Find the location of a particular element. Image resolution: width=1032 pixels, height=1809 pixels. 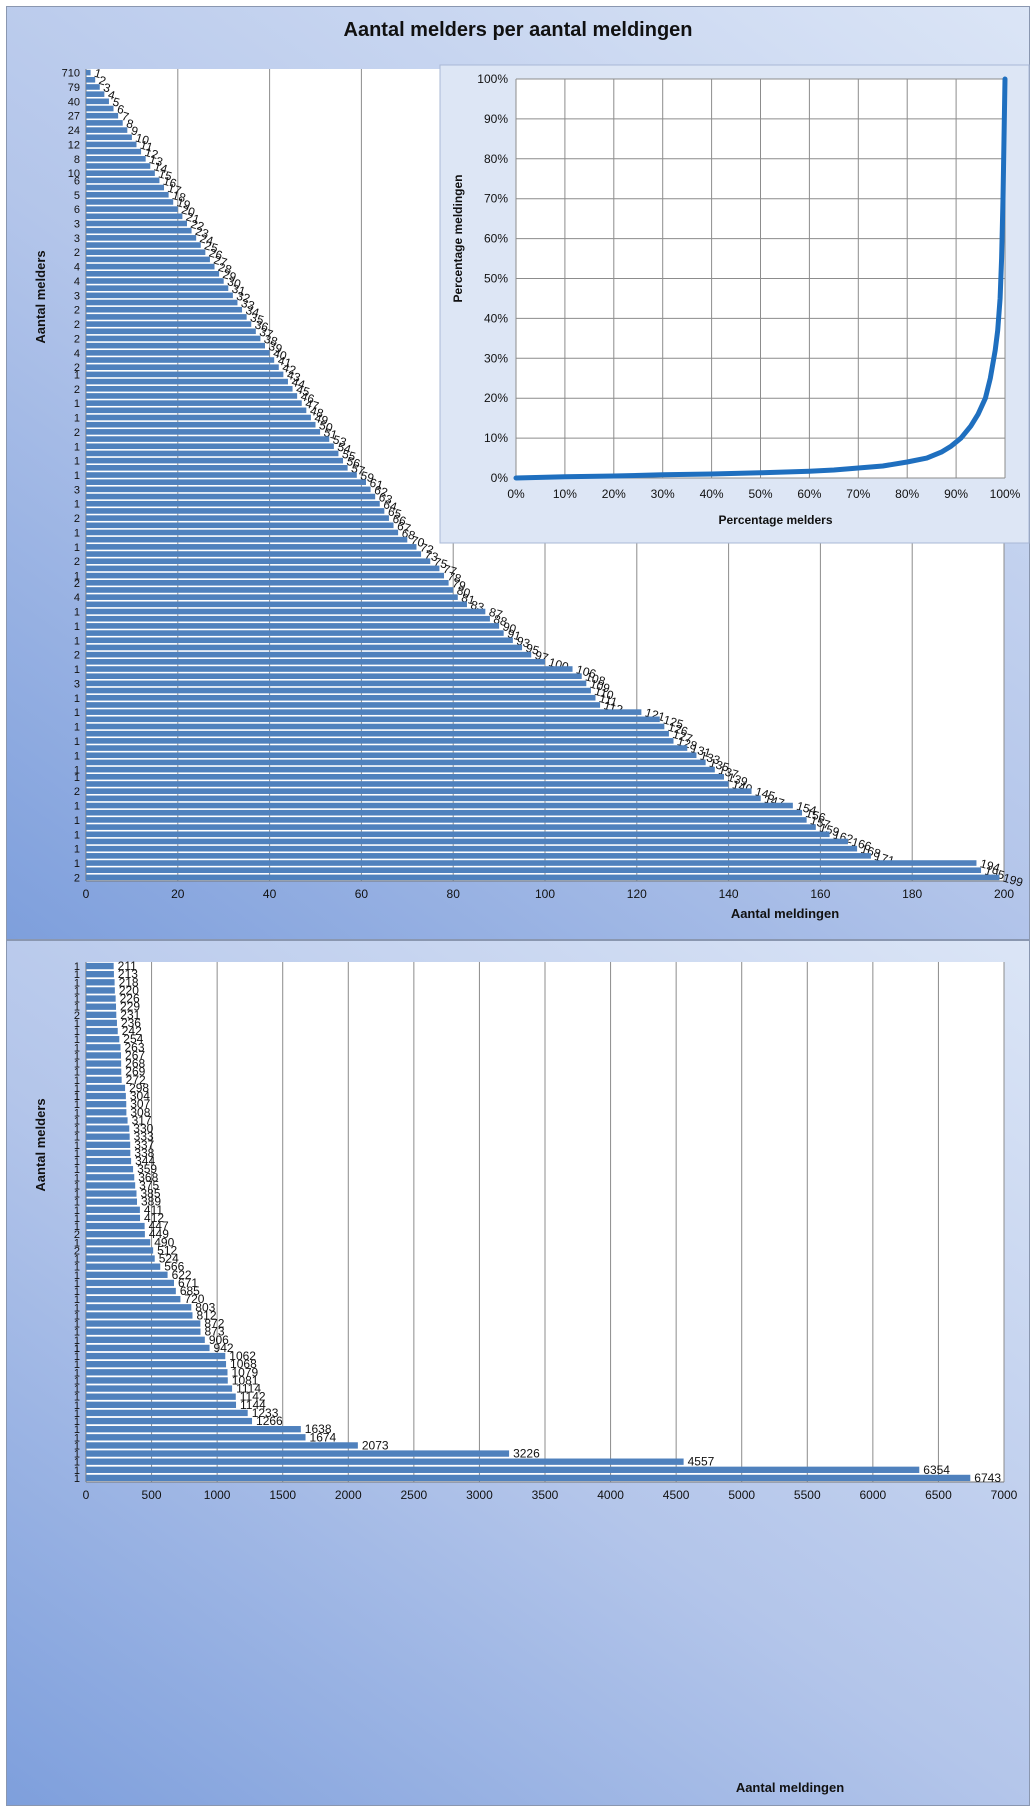

data-label: 412 is located at coordinates (154, 1218).